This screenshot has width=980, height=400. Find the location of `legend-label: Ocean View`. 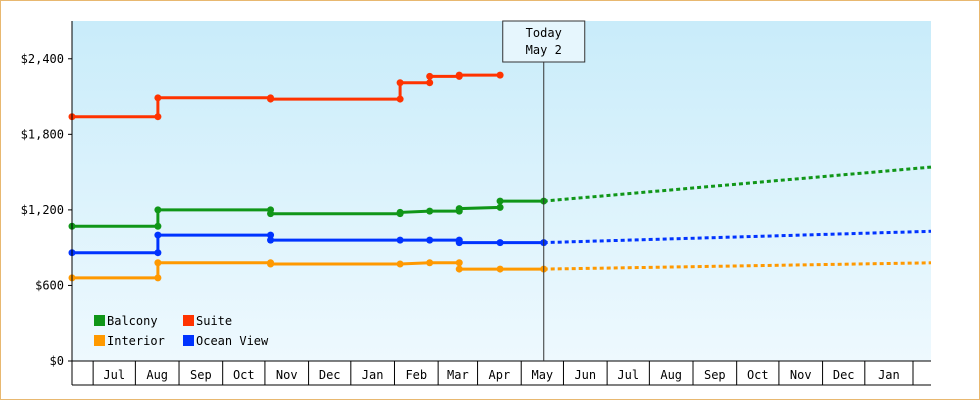

legend-label: Ocean View is located at coordinates (232, 341).